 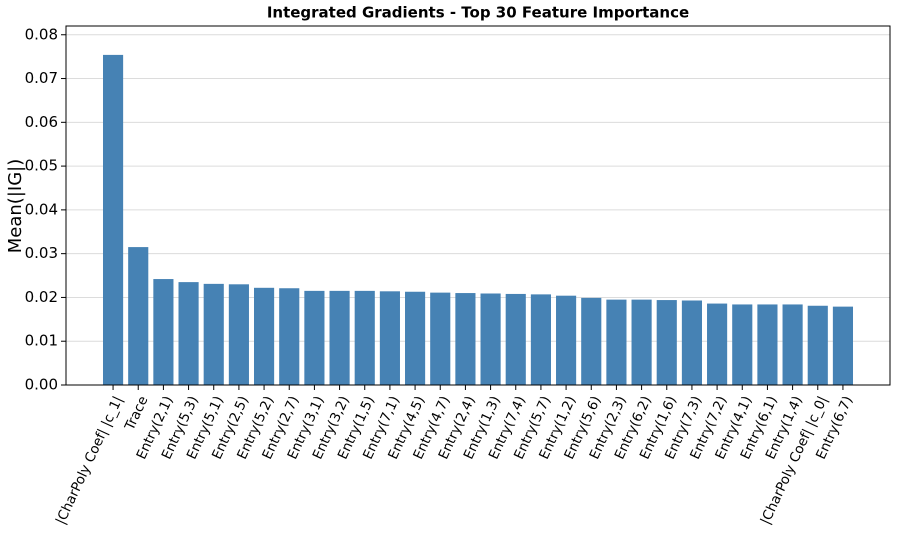 I want to click on y-axis-label: Mean(|IG|), so click(x=15, y=206).